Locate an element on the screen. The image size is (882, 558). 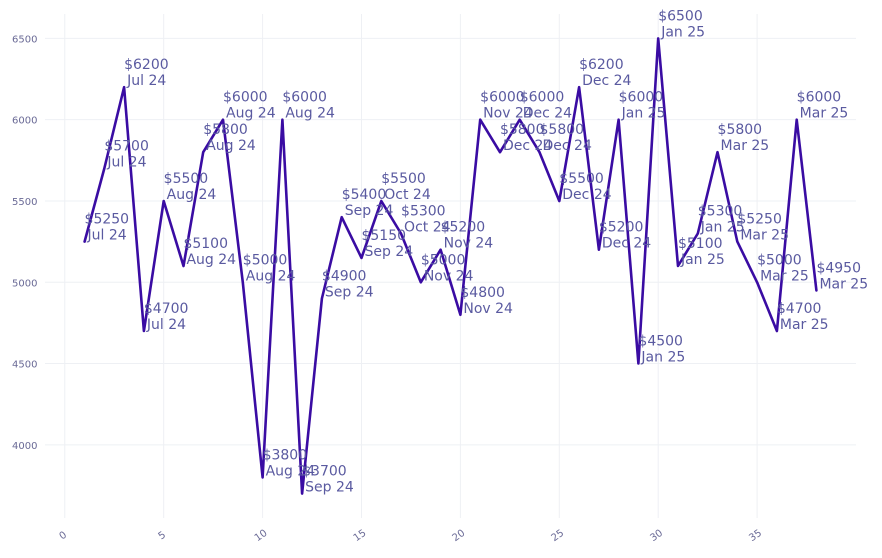
data-label-value: $4500 is located at coordinates (660, 342).